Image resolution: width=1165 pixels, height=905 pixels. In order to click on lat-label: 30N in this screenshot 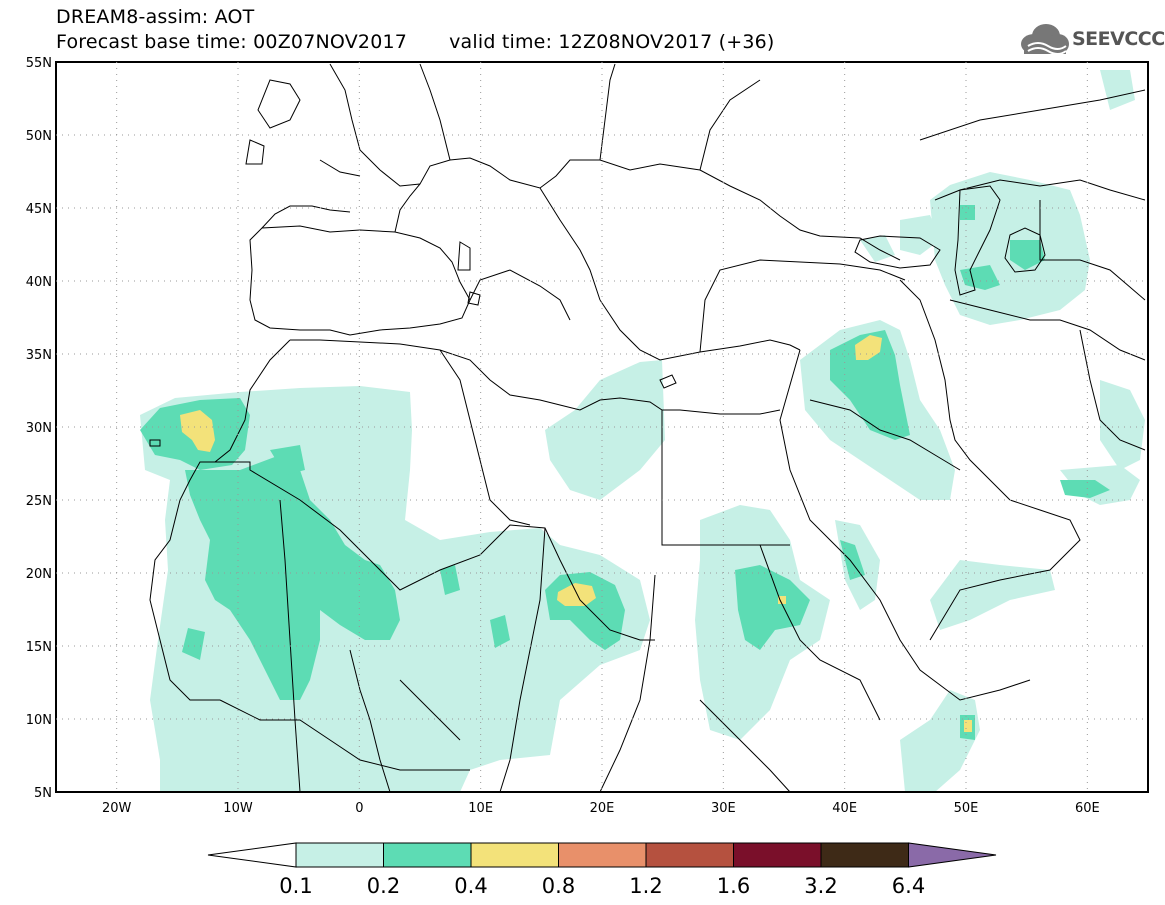, I will do `click(39, 428)`.